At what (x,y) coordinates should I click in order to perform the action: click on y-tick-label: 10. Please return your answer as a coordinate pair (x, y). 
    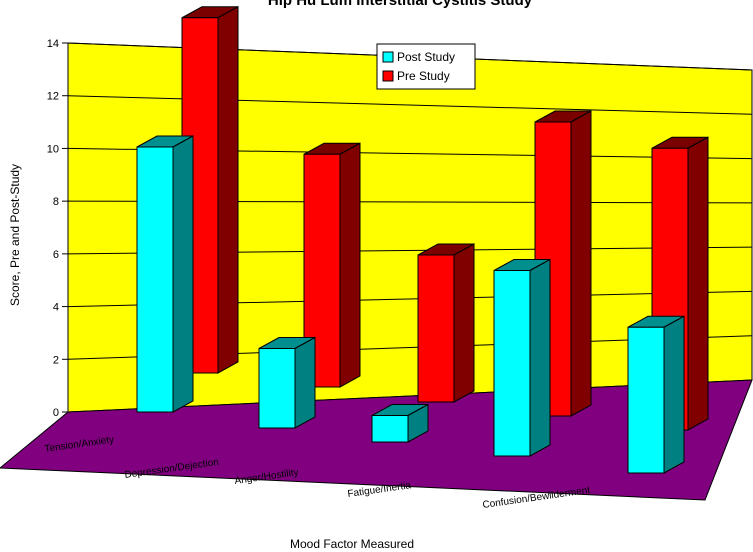
    Looking at the image, I should click on (53, 149).